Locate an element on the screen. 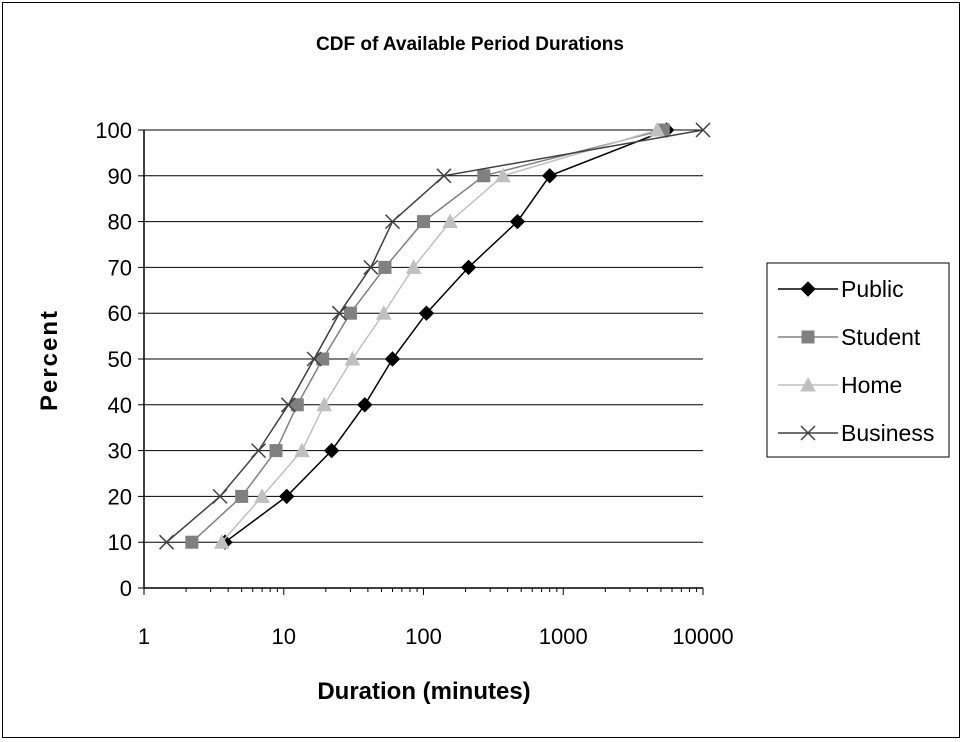 This screenshot has height=742, width=964. y-tick-label: 50 is located at coordinates (120, 359).